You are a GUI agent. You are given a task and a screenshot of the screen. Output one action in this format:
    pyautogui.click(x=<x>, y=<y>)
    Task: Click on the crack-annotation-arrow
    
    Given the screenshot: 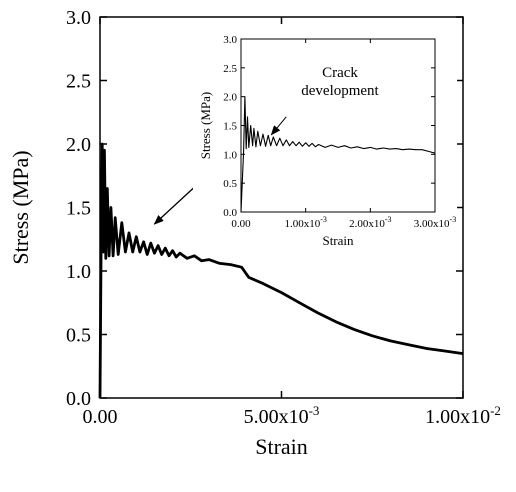 What is the action you would take?
    pyautogui.click(x=278, y=126)
    